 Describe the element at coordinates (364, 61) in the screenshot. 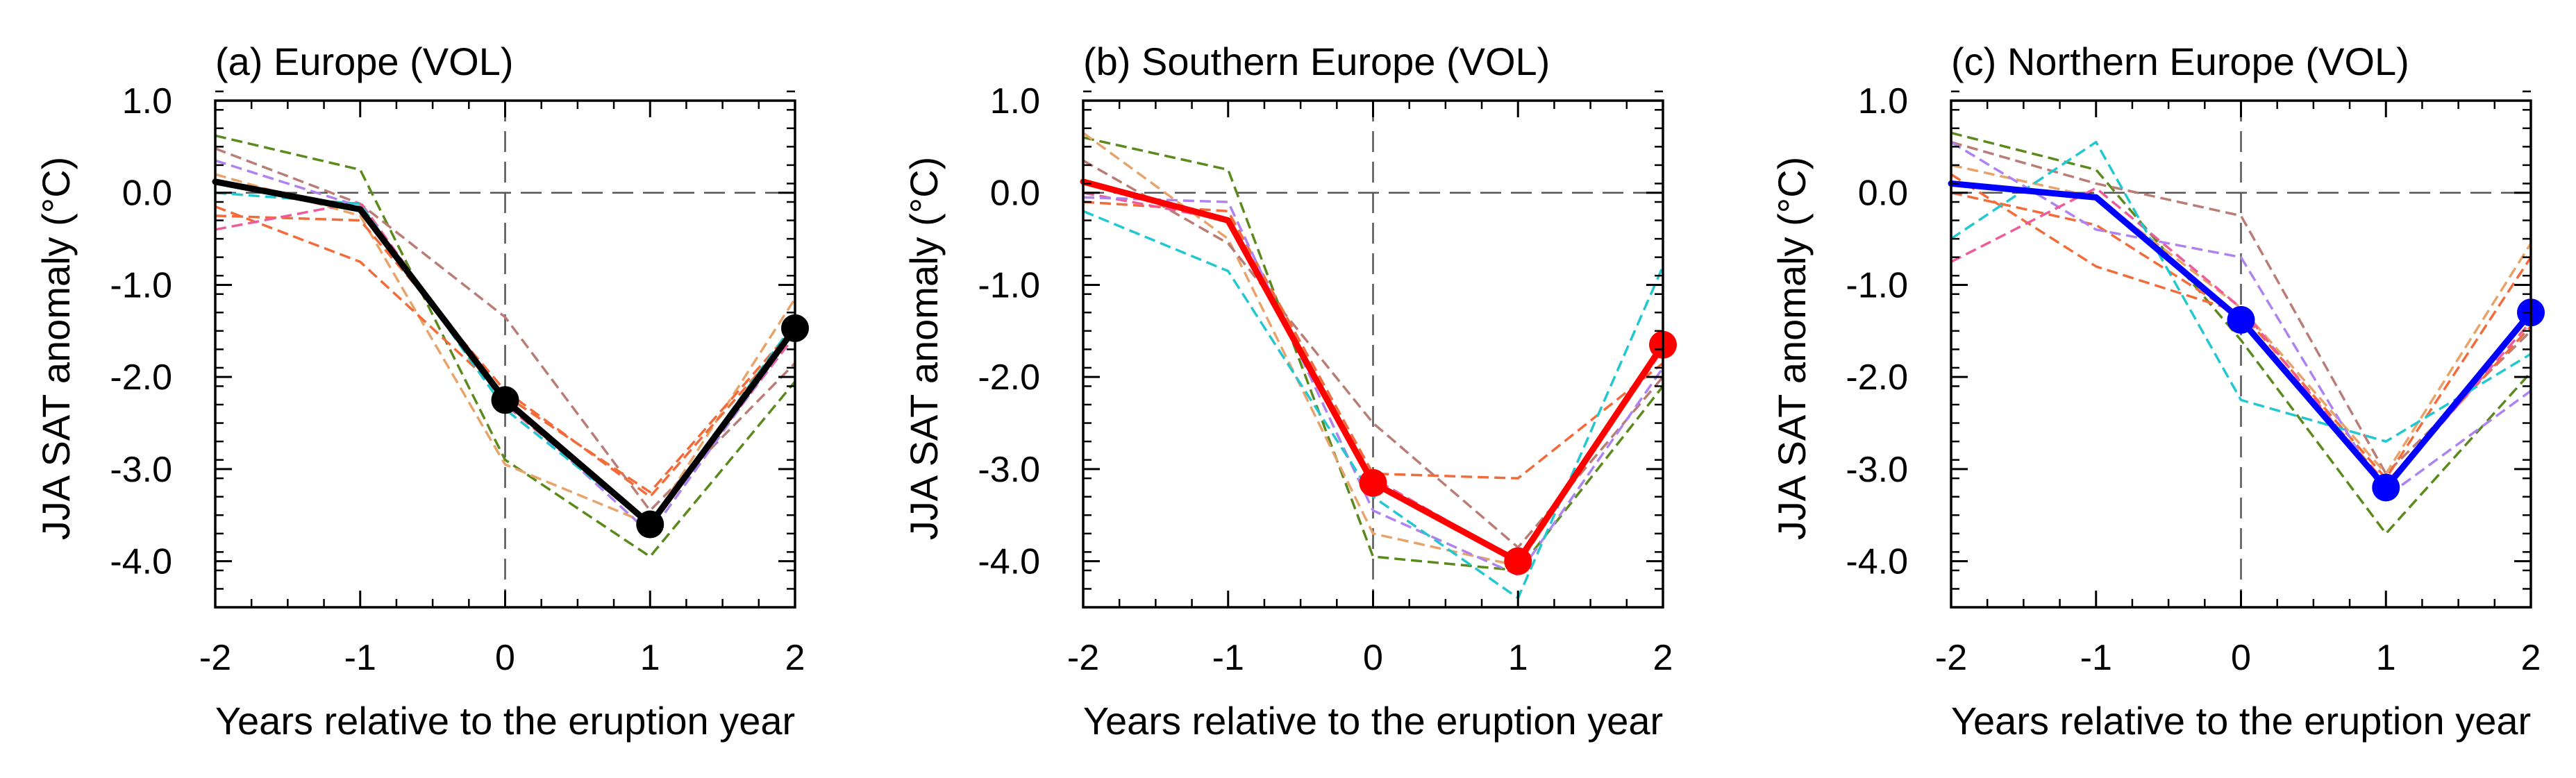

I see `panel-title: (a) Europe (VOL)` at that location.